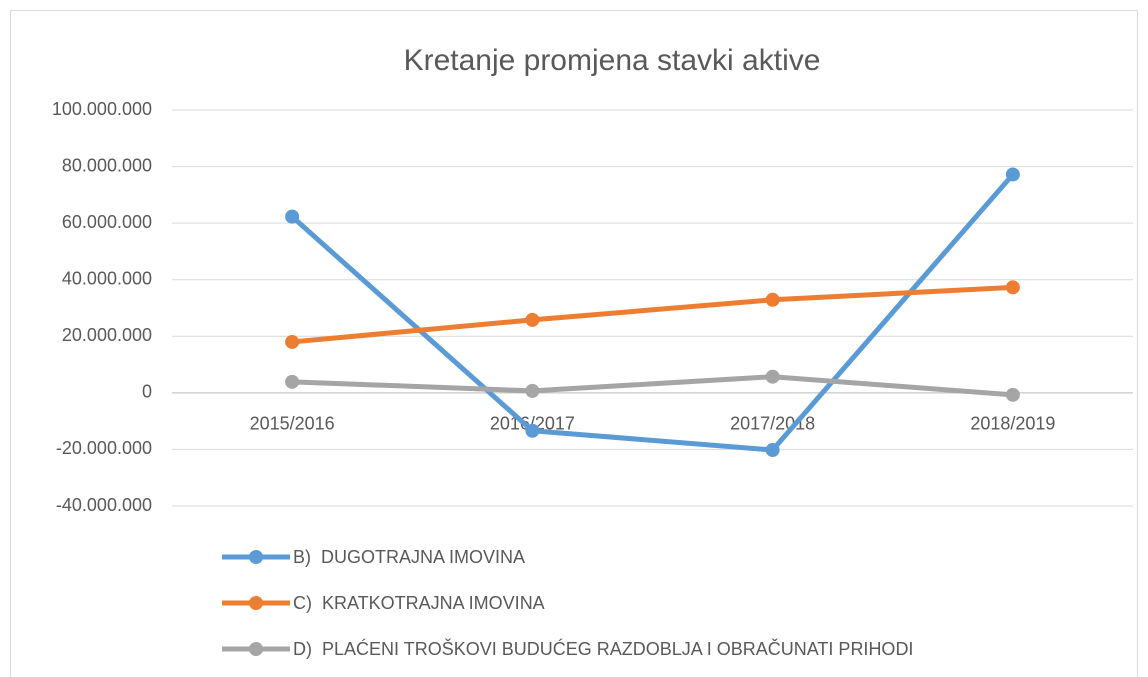 This screenshot has width=1148, height=677. I want to click on x-tick-label: 2018/2019, so click(1012, 424).